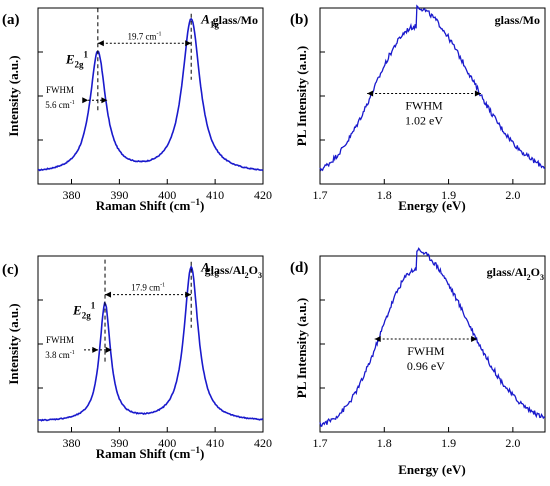 The image size is (550, 486). What do you see at coordinates (145, 36) in the screenshot?
I see `separation-label: 19.7 cm-1` at bounding box center [145, 36].